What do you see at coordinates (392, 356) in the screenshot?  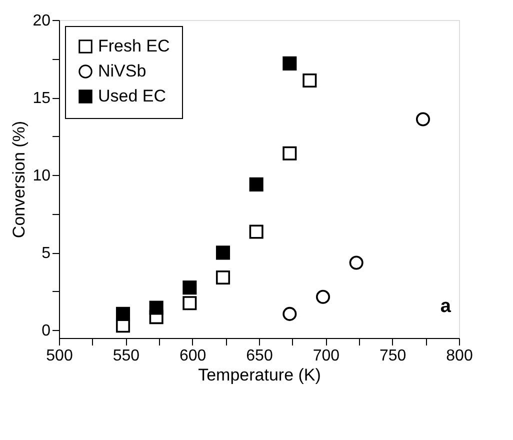 I see `x-tick-label: 750` at bounding box center [392, 356].